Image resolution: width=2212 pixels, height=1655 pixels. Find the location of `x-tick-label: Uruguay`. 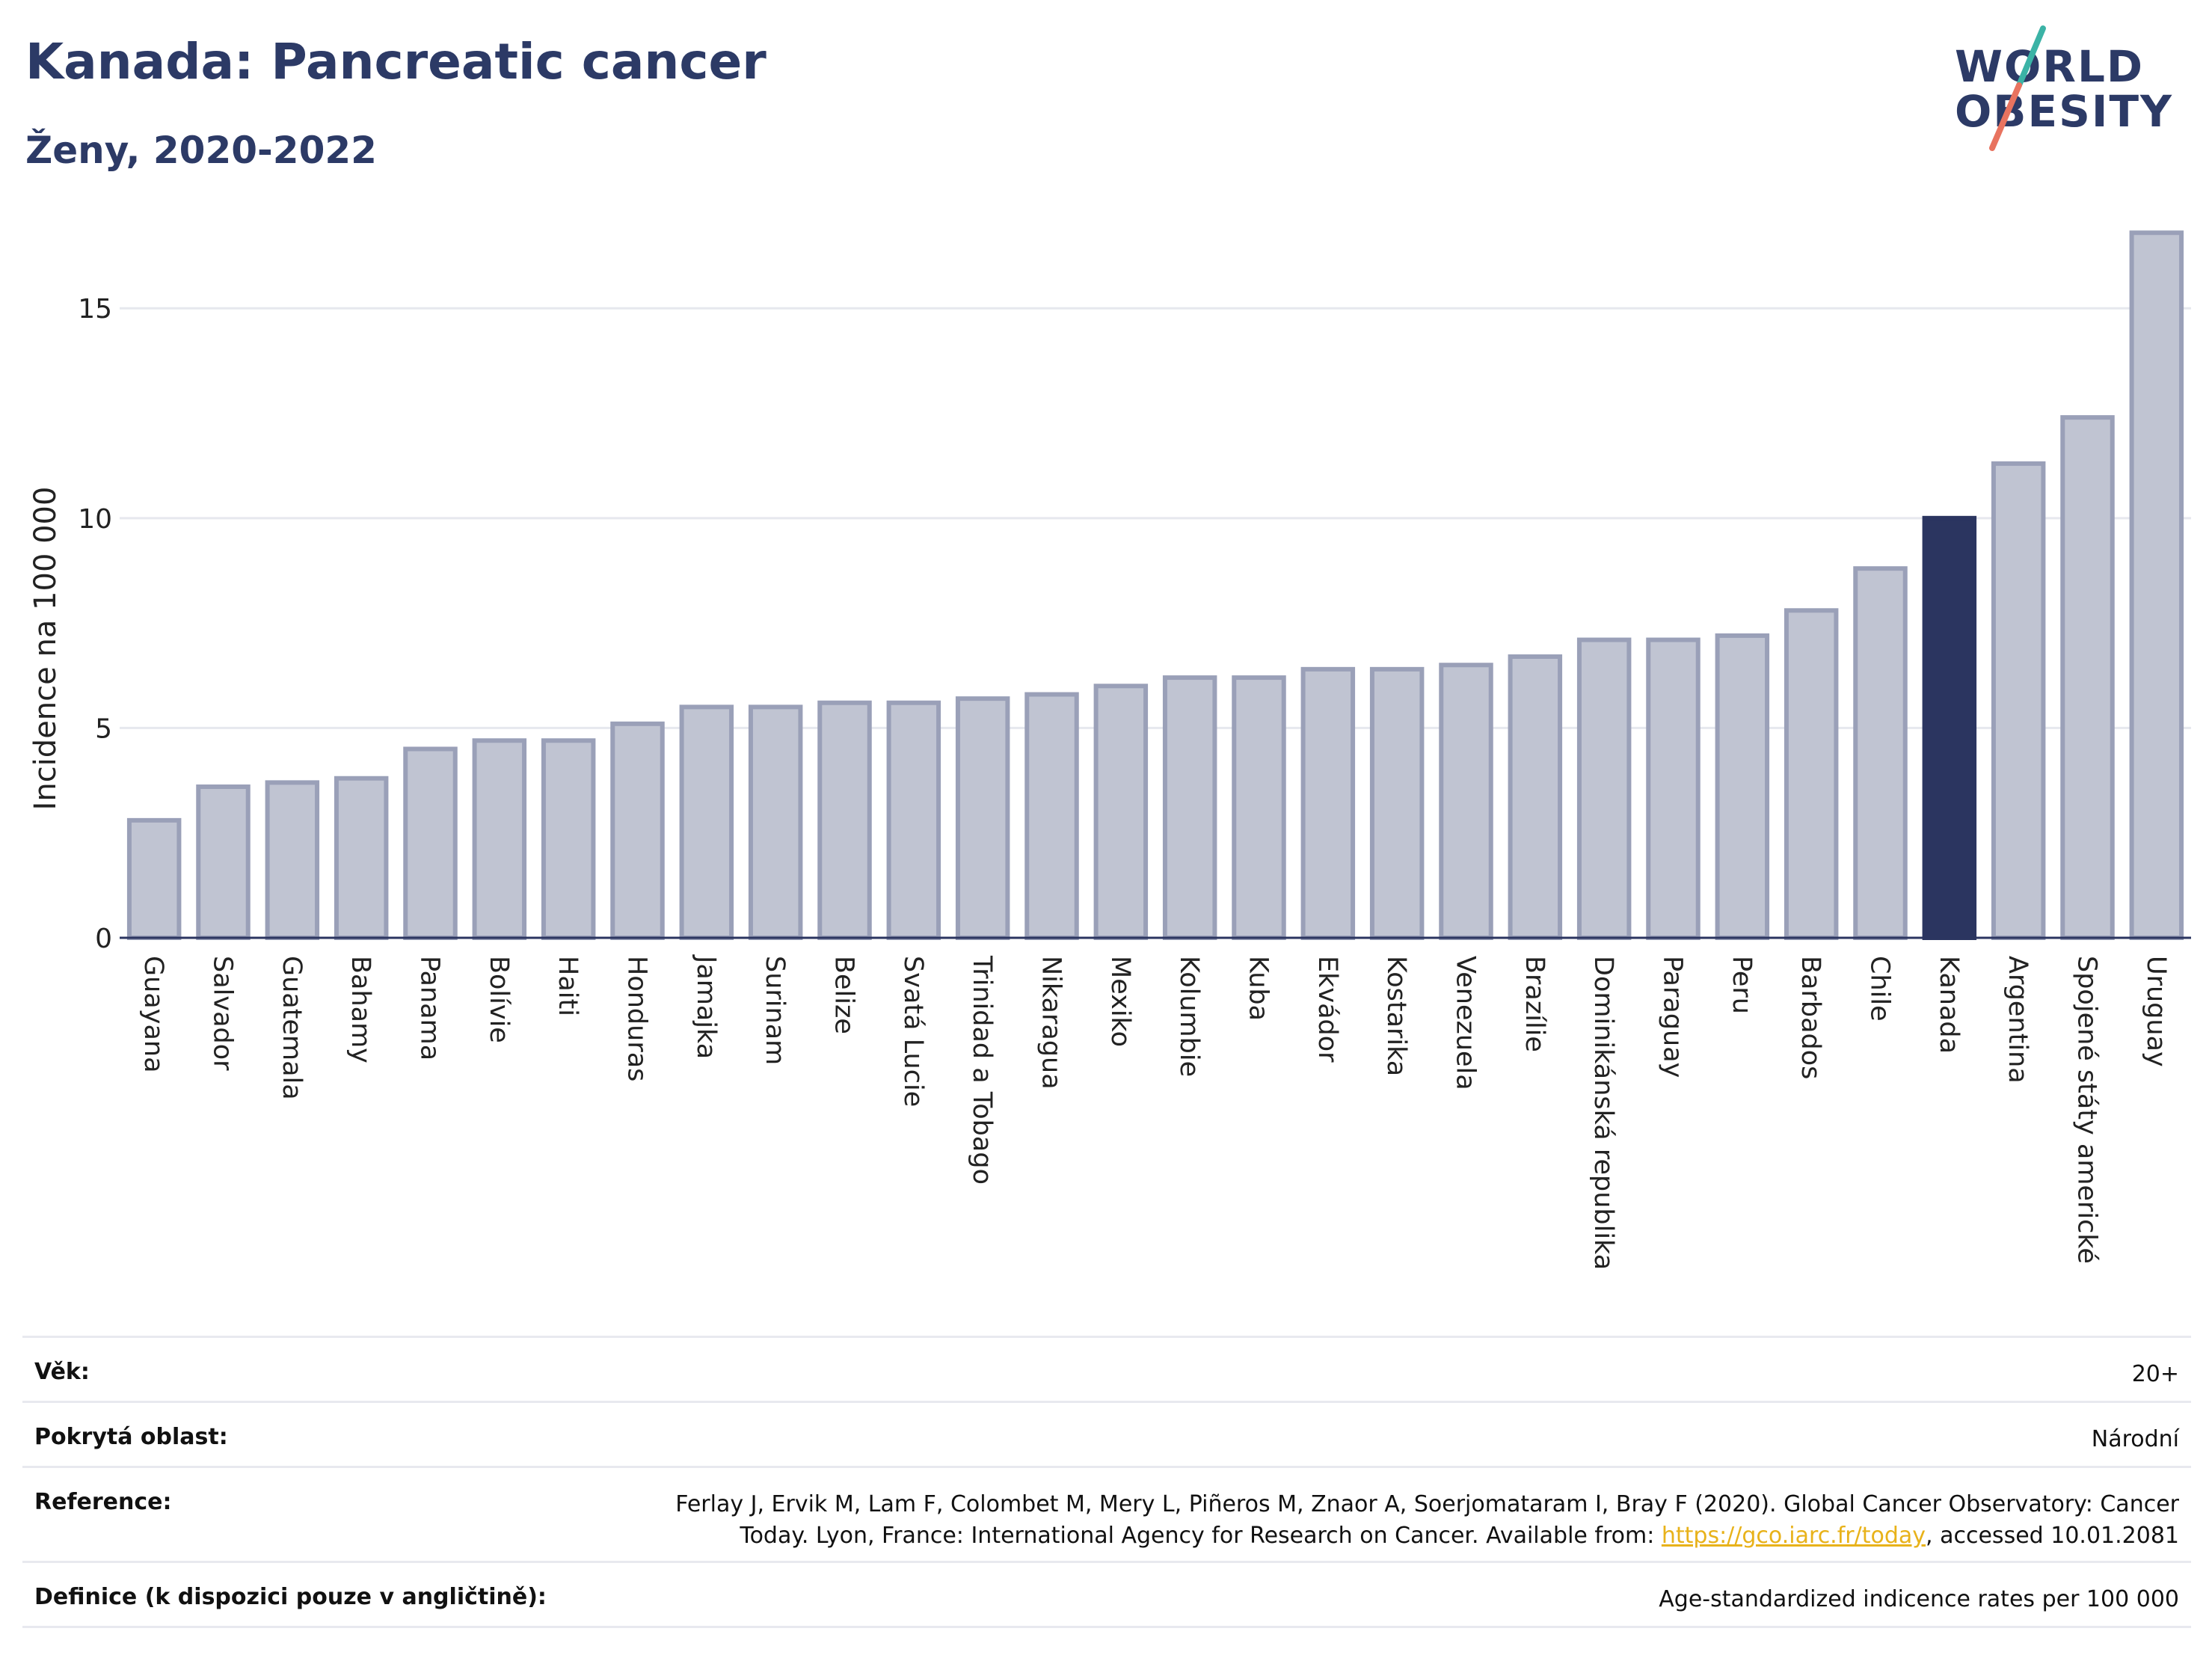

x-tick-label: Uruguay is located at coordinates (2156, 1011).